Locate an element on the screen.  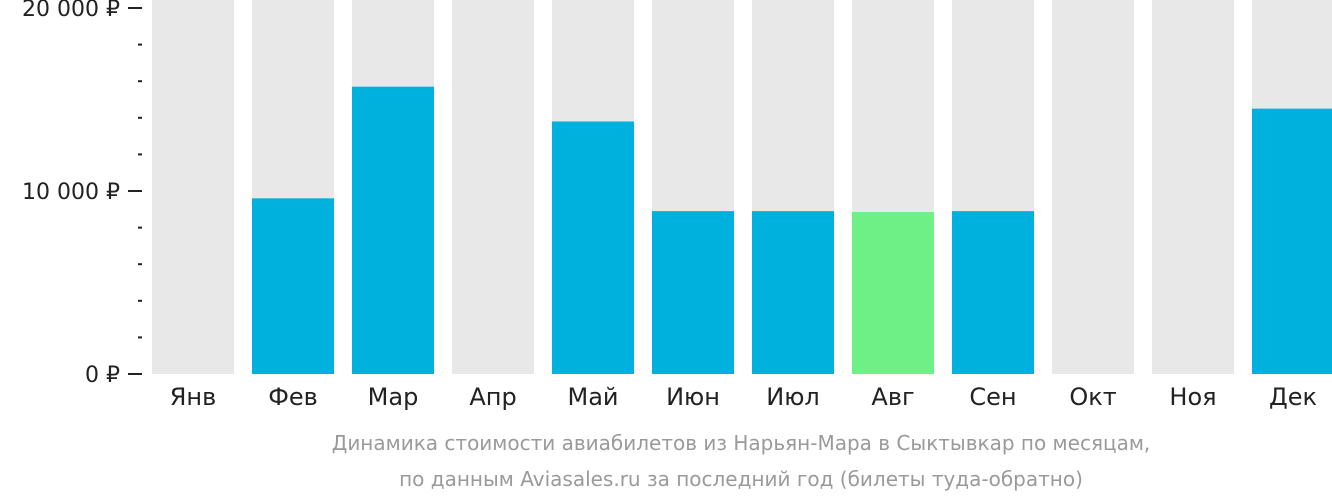
x-tick-label-4: Апр is located at coordinates (492, 397).